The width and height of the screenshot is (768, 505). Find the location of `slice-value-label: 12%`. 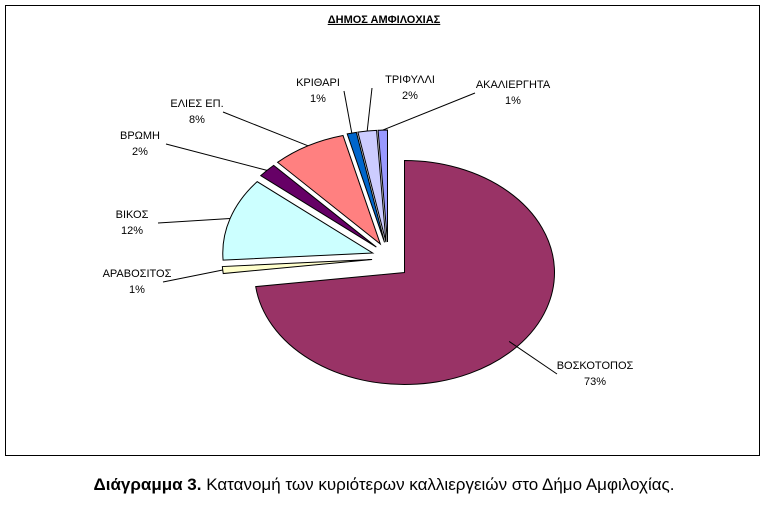

slice-value-label: 12% is located at coordinates (132, 231).